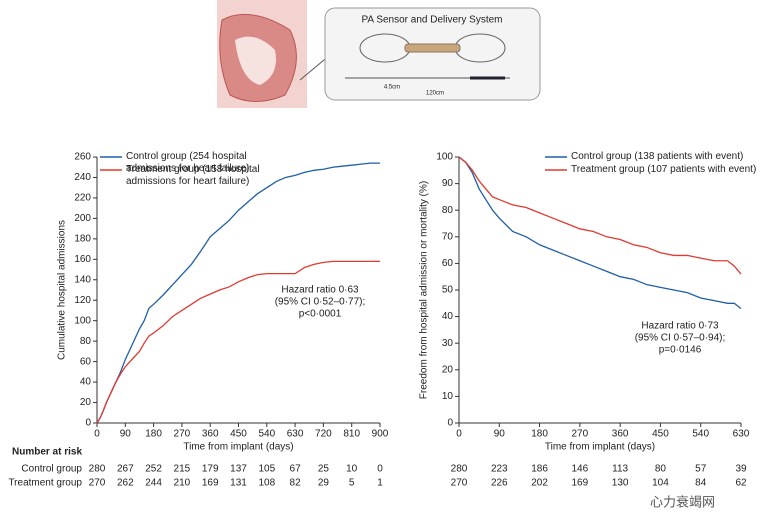 The image size is (760, 527). What do you see at coordinates (82, 218) in the screenshot?
I see `y-tick-label: 200` at bounding box center [82, 218].